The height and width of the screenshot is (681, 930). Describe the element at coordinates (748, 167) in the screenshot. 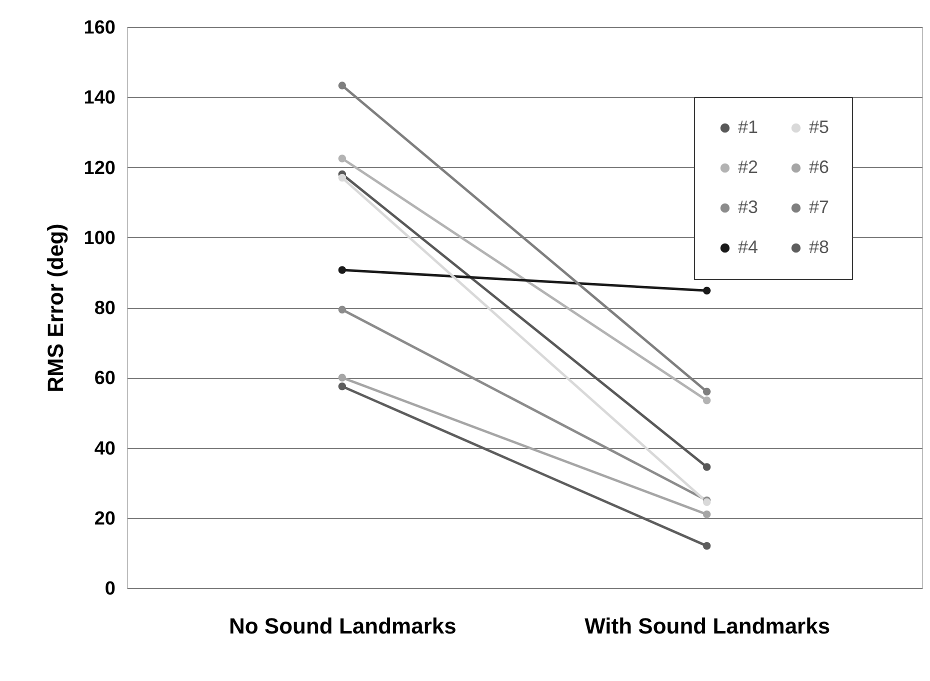

I see `legend-label: #2` at that location.